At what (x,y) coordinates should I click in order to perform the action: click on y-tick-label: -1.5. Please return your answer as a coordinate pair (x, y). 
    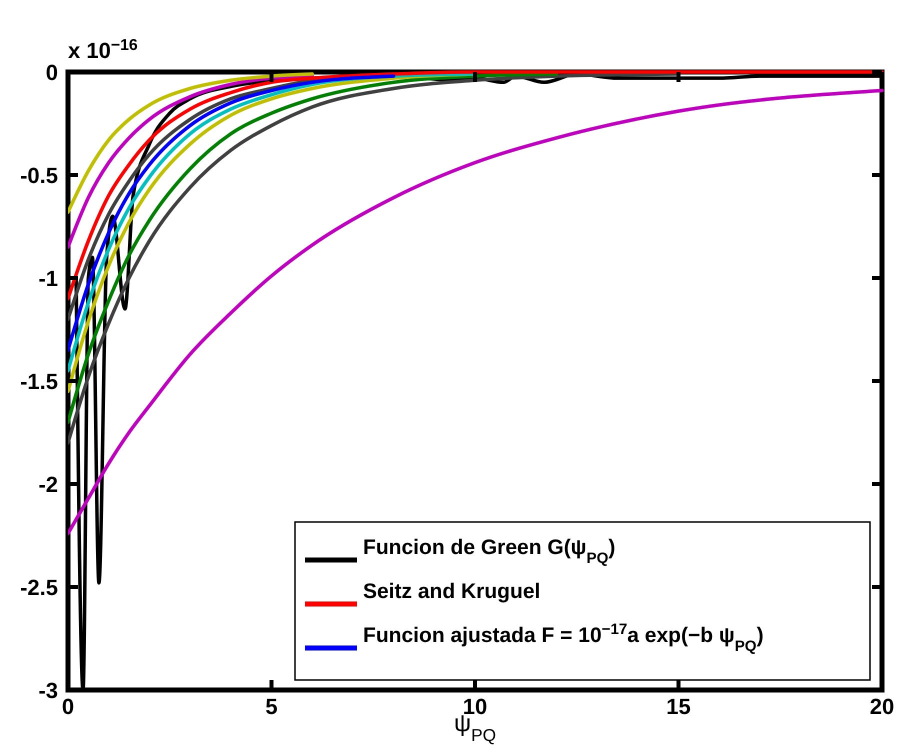
    Looking at the image, I should click on (39, 381).